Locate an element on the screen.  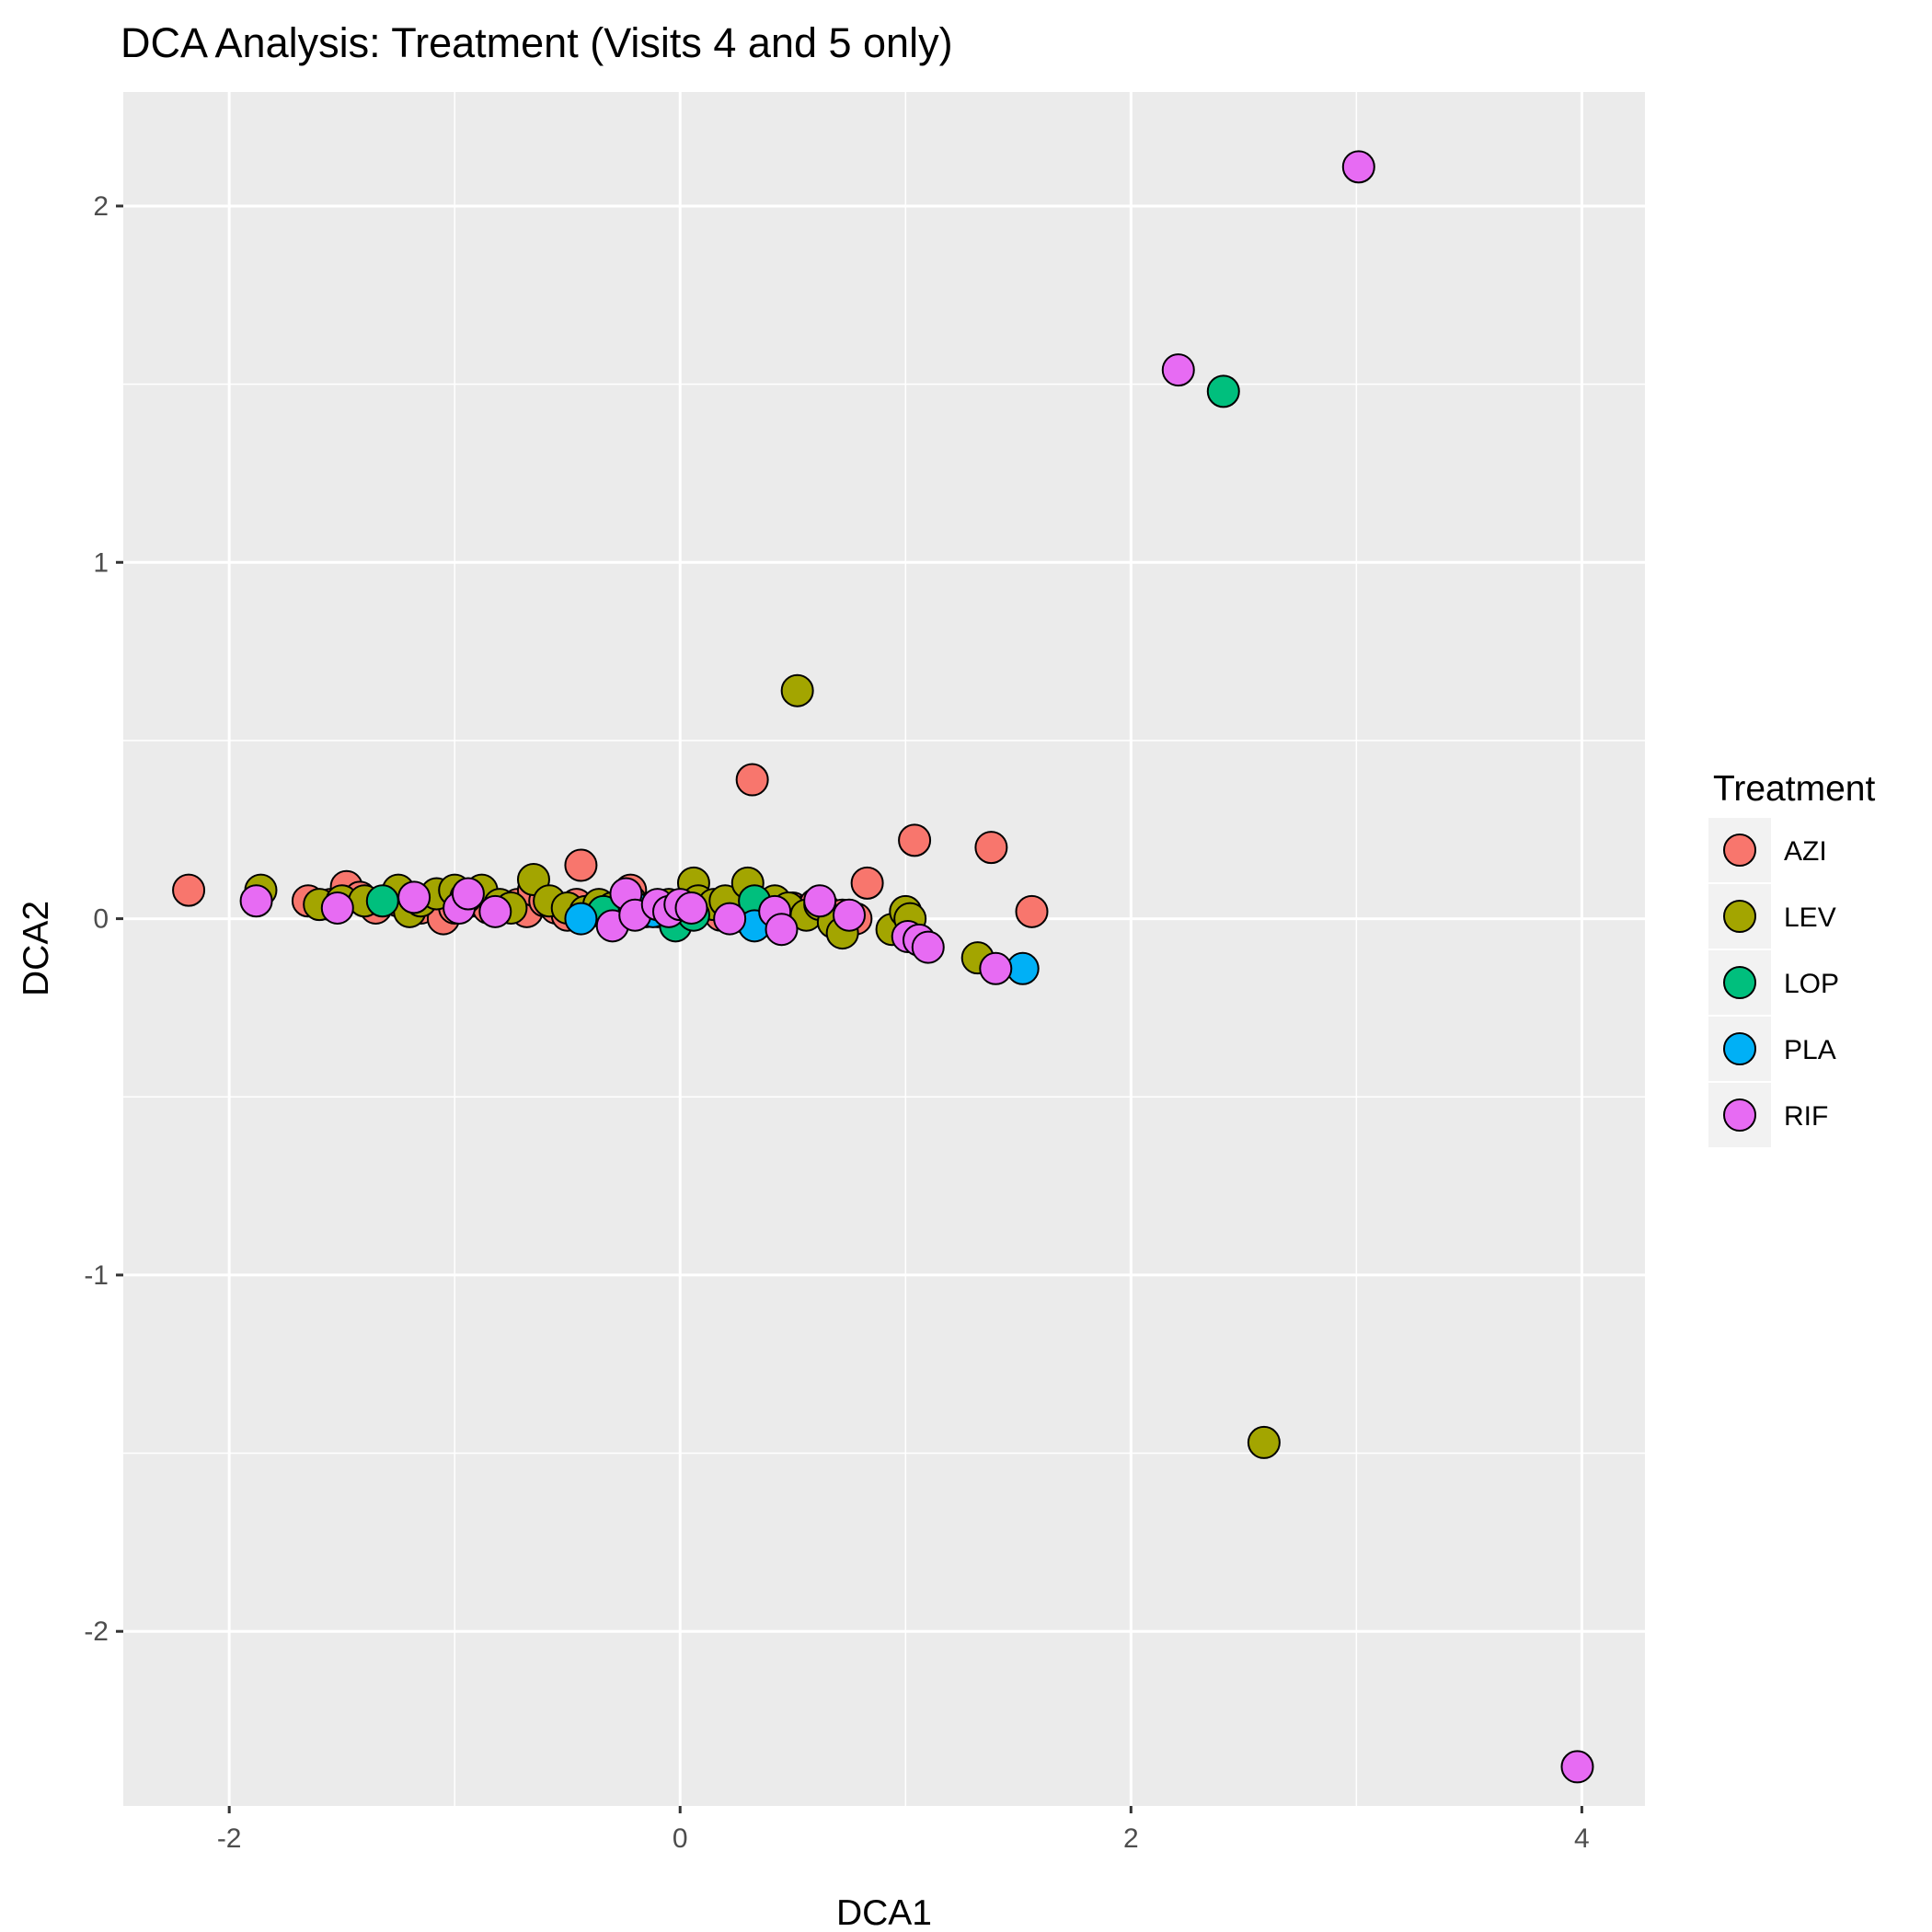
legend-items: AZI LEV LOP PLA RIF is located at coordinates (1773, 982).